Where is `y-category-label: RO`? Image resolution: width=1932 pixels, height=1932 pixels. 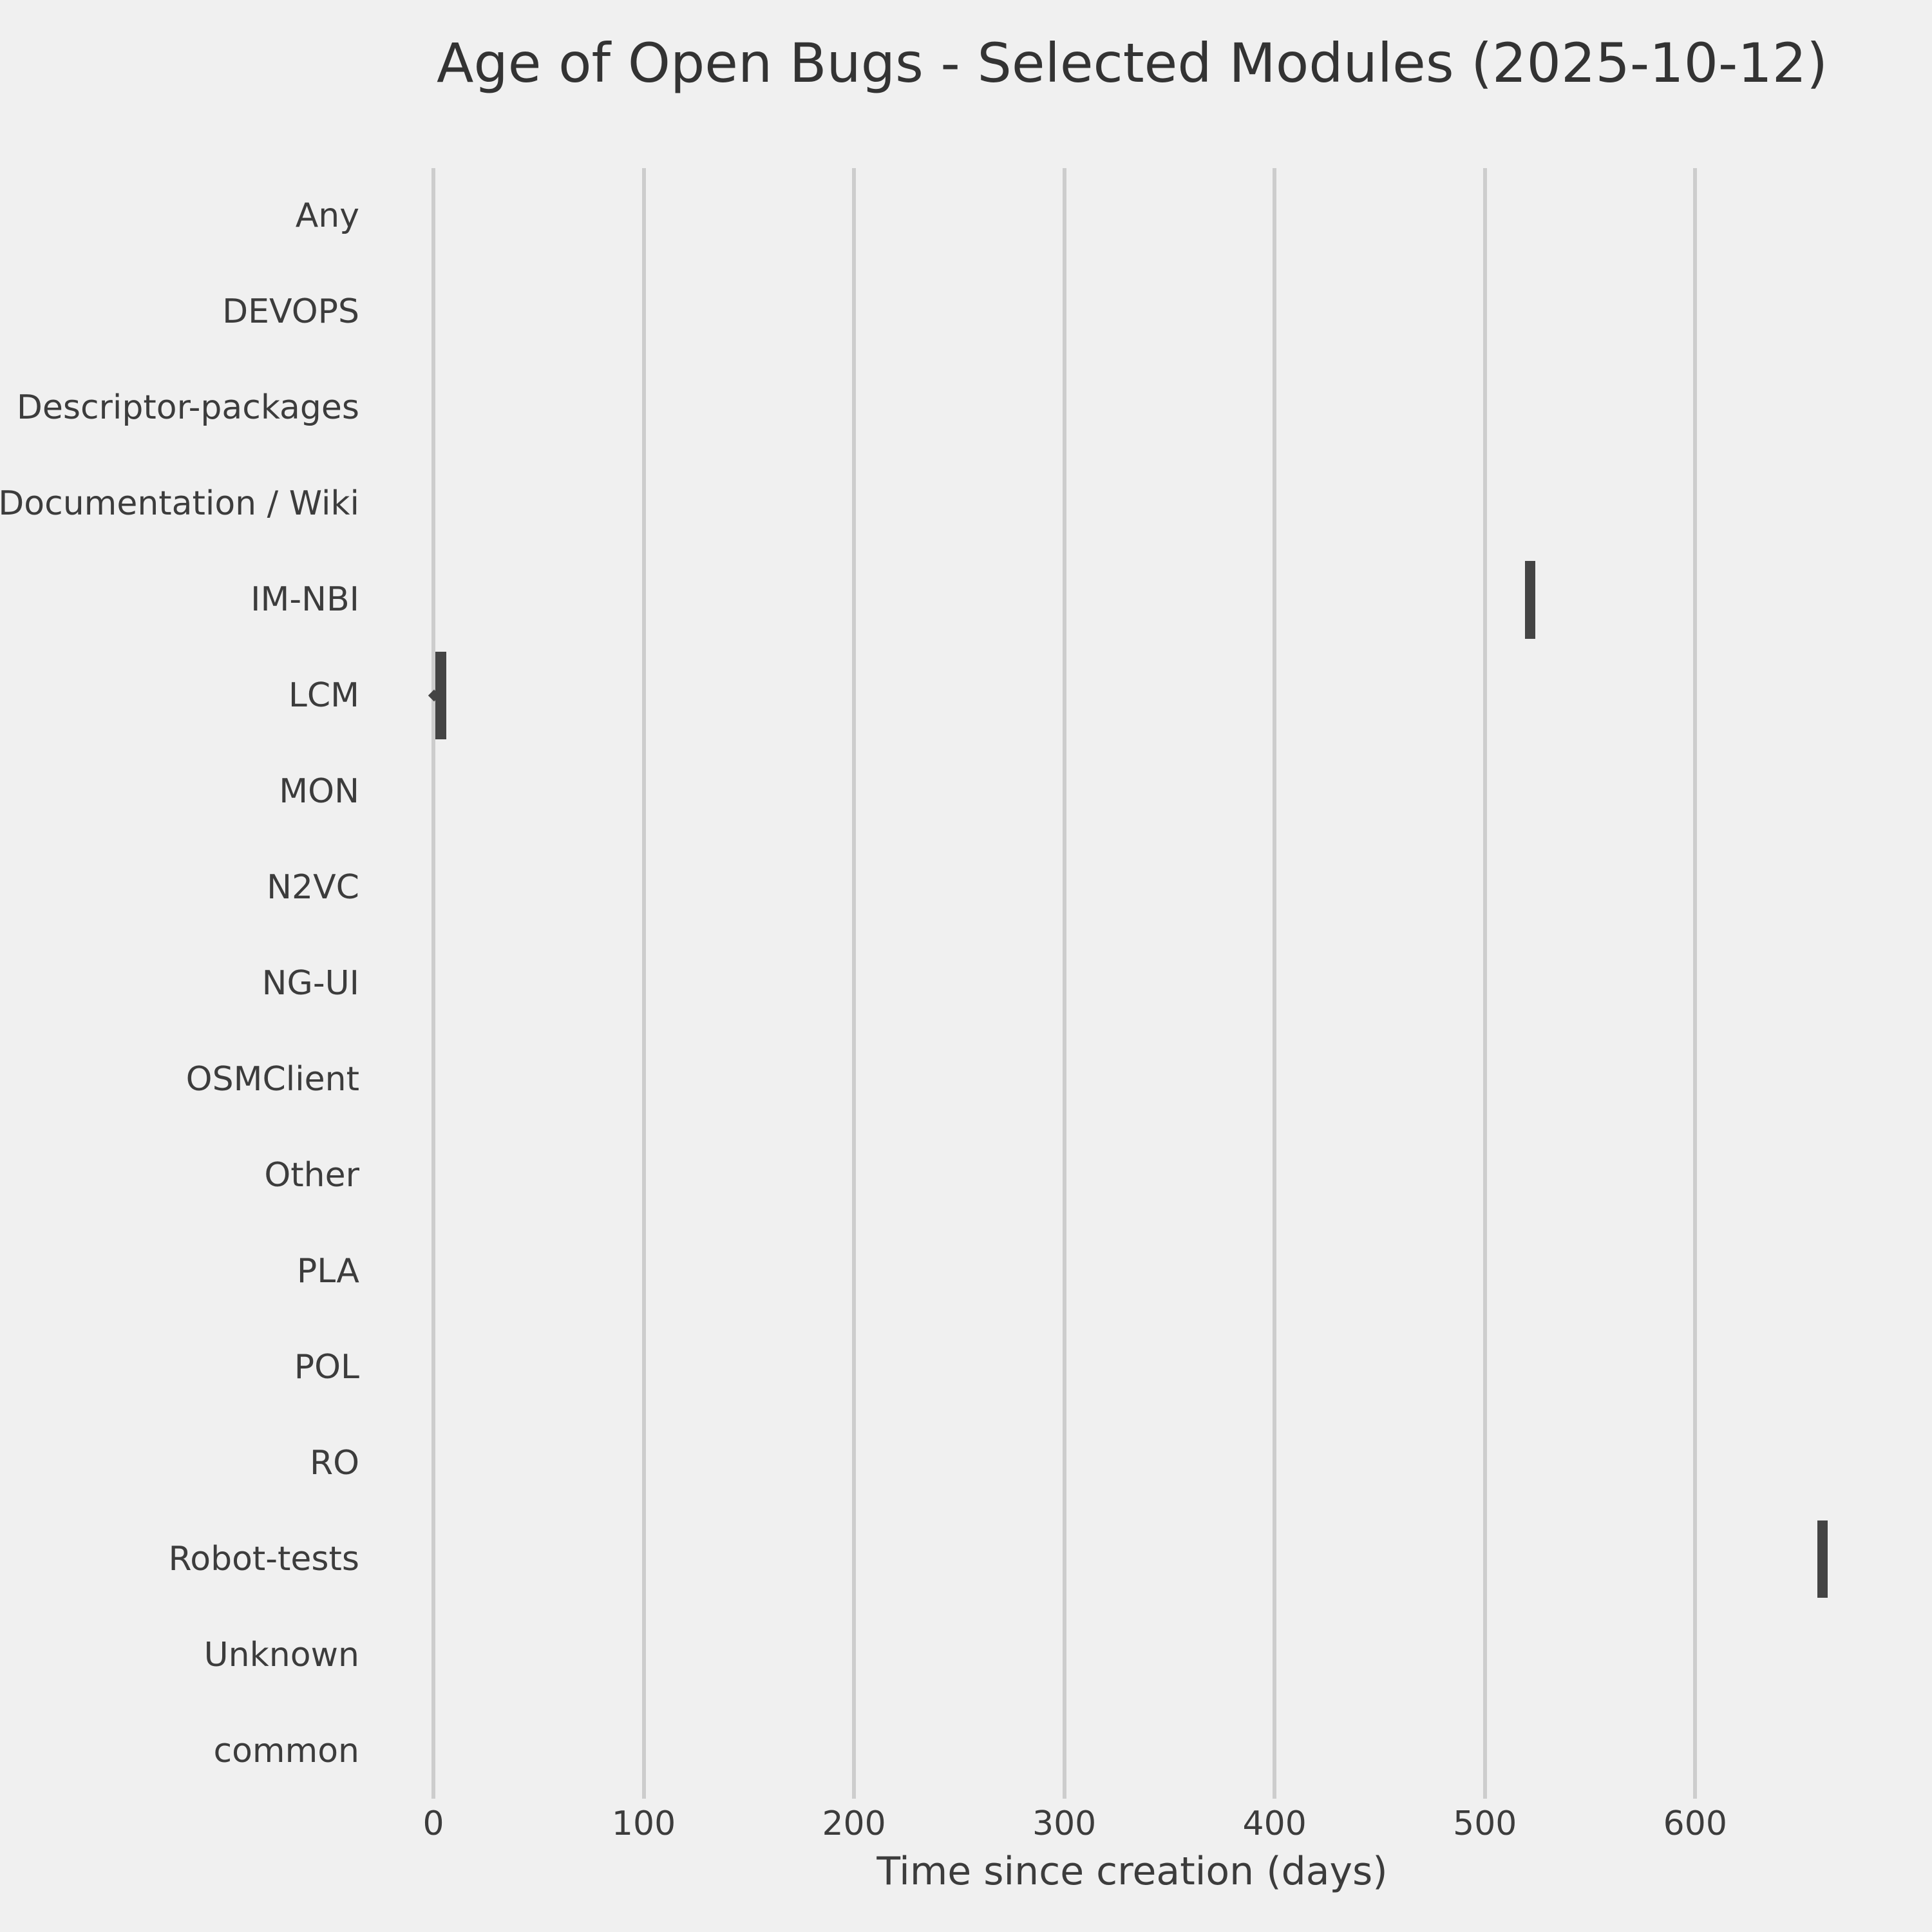
y-category-label: RO is located at coordinates (334, 1463).